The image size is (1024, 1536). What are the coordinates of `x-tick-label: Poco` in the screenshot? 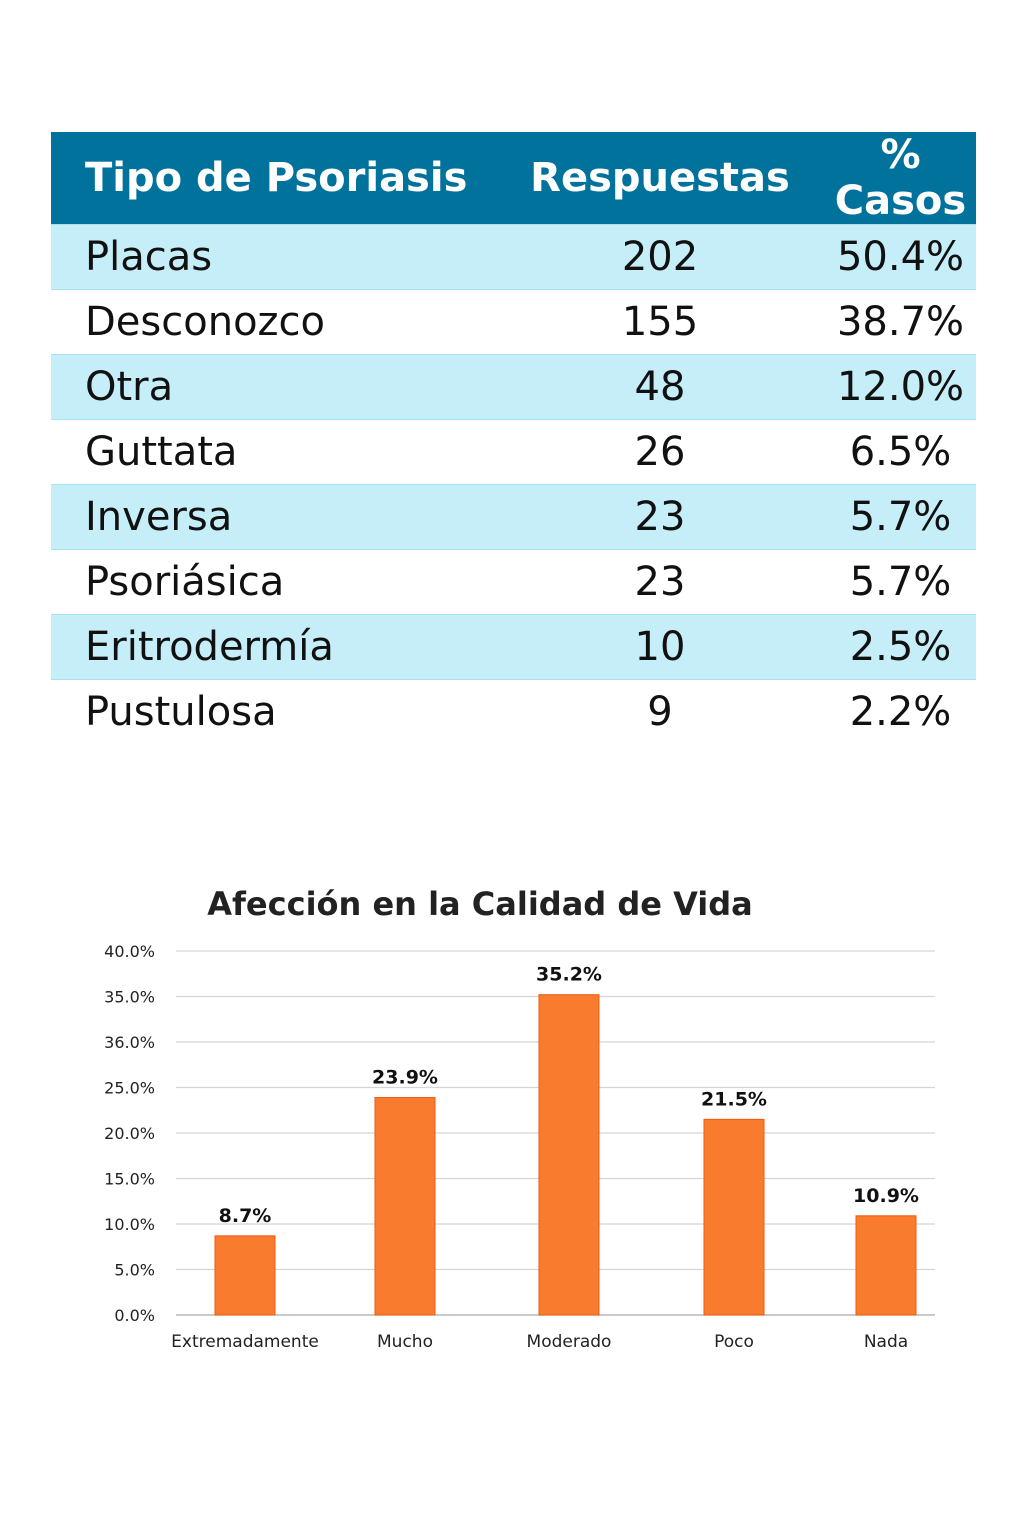 It's located at (734, 1342).